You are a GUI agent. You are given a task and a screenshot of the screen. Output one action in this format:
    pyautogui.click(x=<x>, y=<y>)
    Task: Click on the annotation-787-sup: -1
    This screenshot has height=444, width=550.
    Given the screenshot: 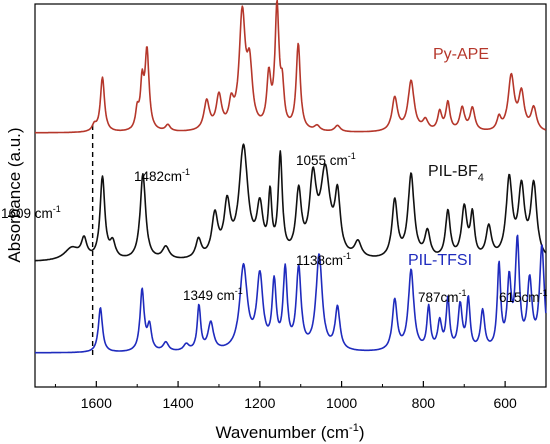 What is the action you would take?
    pyautogui.click(x=463, y=293)
    